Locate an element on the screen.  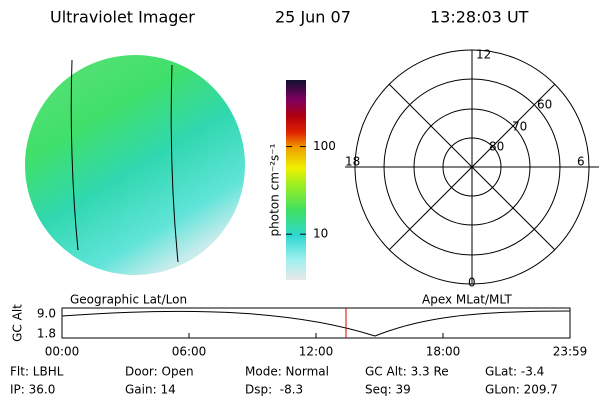
colorbar-tick-label: 100 is located at coordinates (324, 146).